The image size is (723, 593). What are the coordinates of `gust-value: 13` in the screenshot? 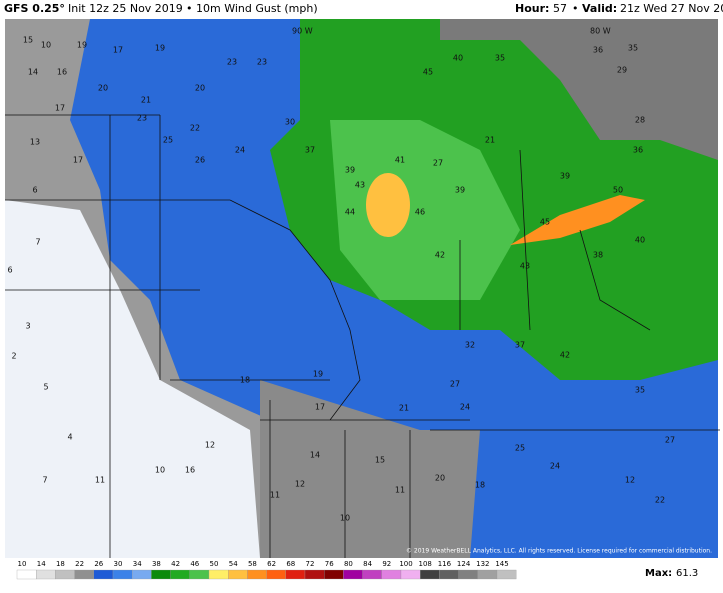 It's located at (35, 142).